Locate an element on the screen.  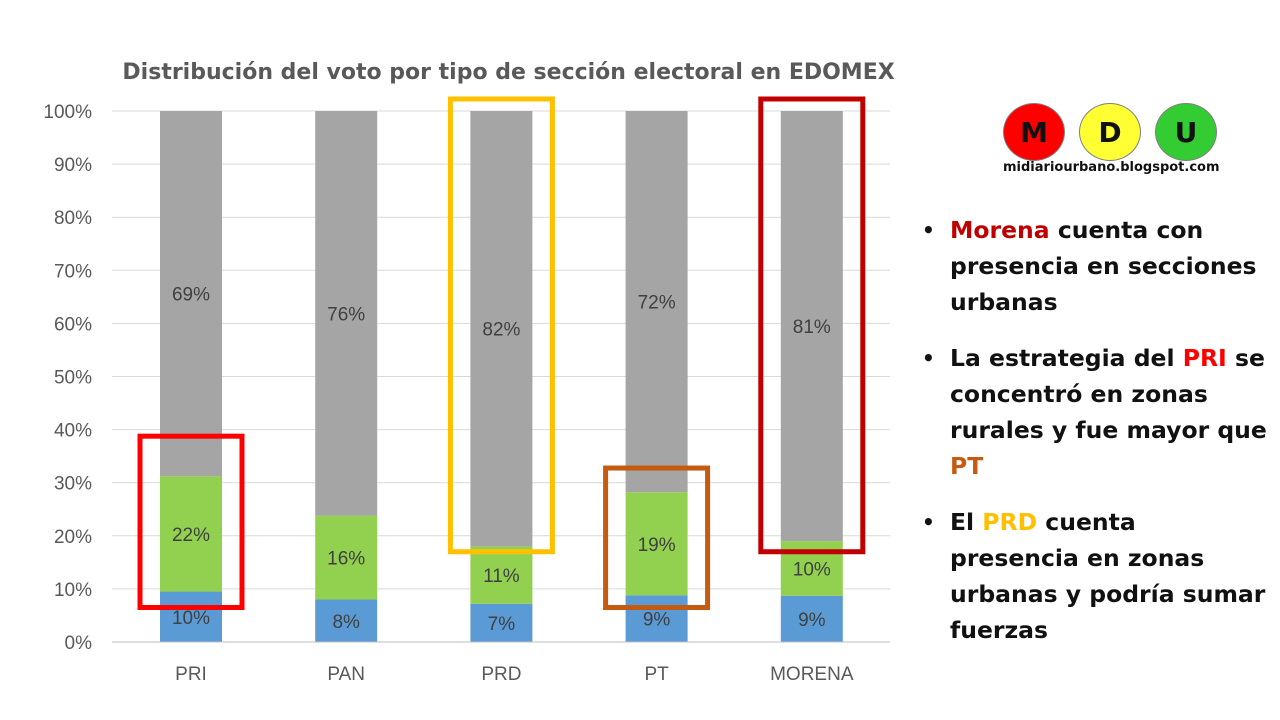
y-tick-label: 50% is located at coordinates (73, 378).